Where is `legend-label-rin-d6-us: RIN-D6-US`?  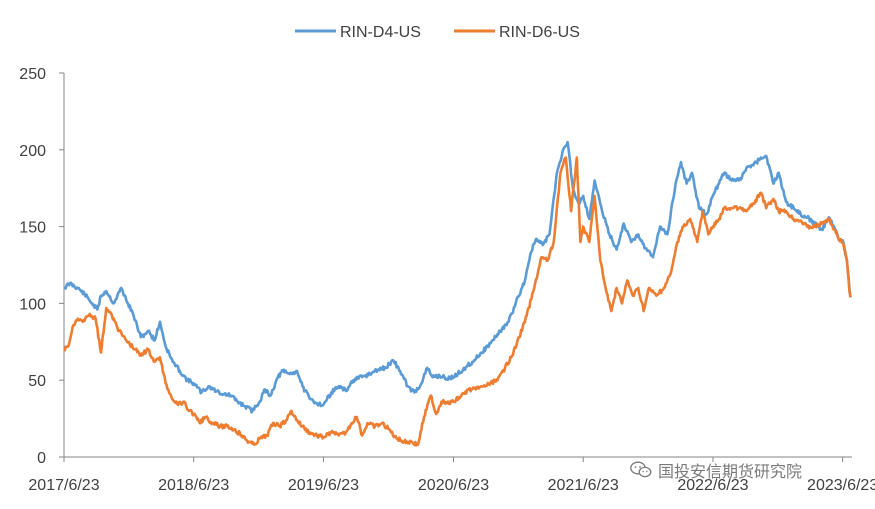
legend-label-rin-d6-us: RIN-D6-US is located at coordinates (539, 32).